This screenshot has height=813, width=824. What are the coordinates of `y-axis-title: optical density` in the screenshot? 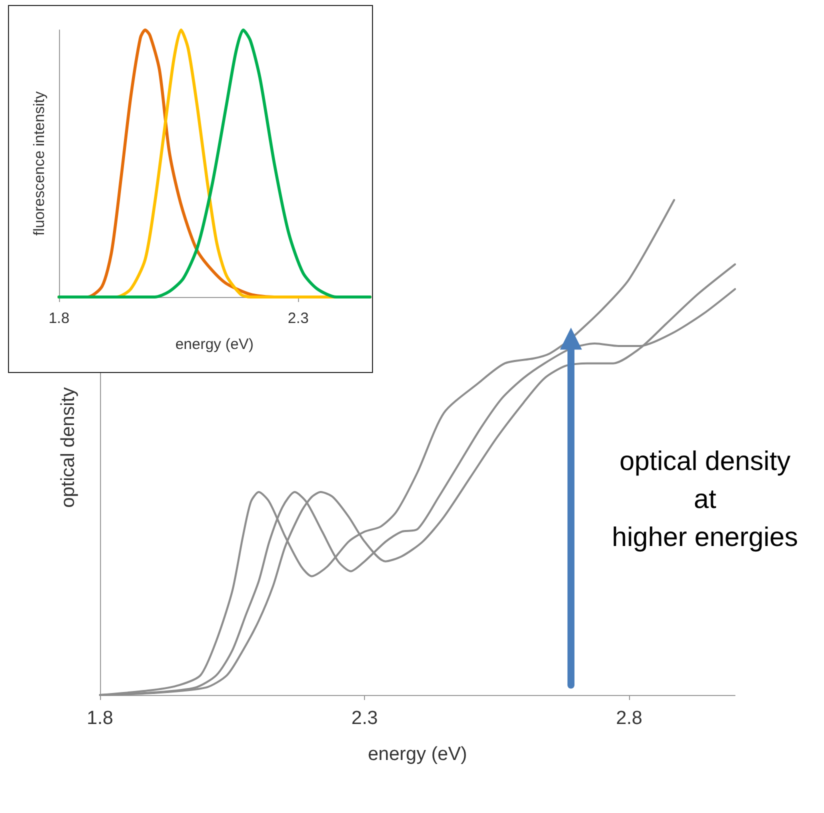 It's located at (68, 447).